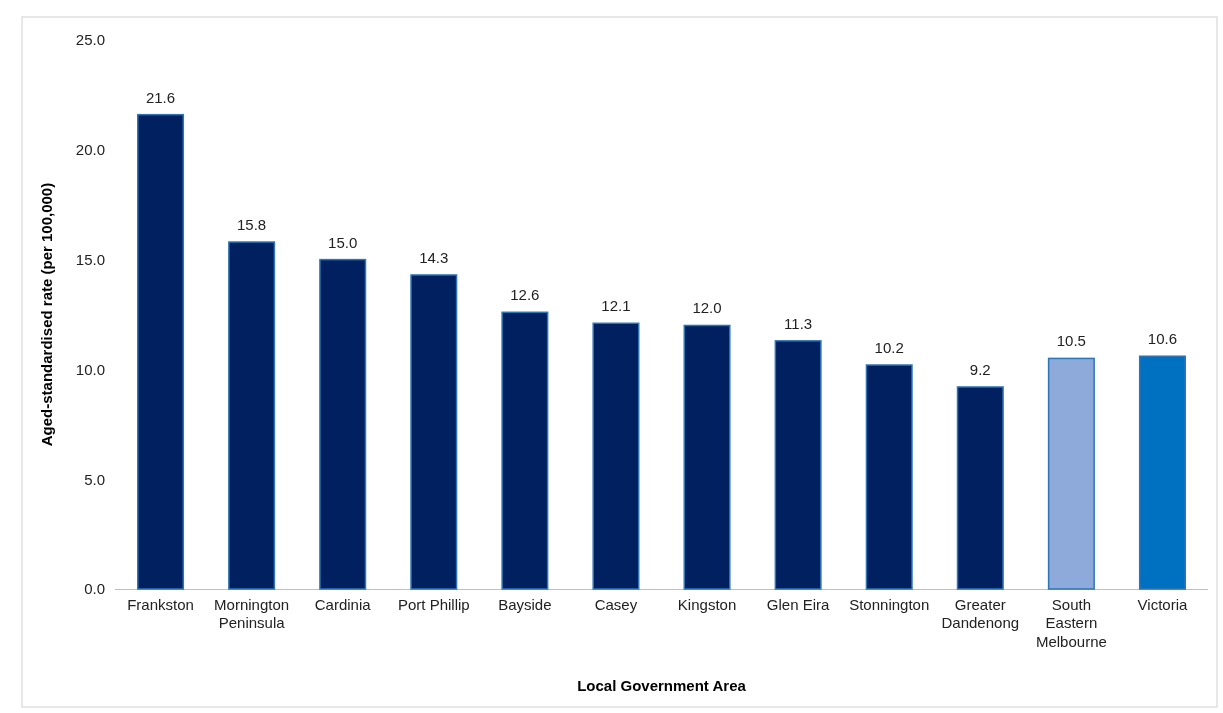 This screenshot has width=1223, height=713. I want to click on data-label: 10.2, so click(889, 348).